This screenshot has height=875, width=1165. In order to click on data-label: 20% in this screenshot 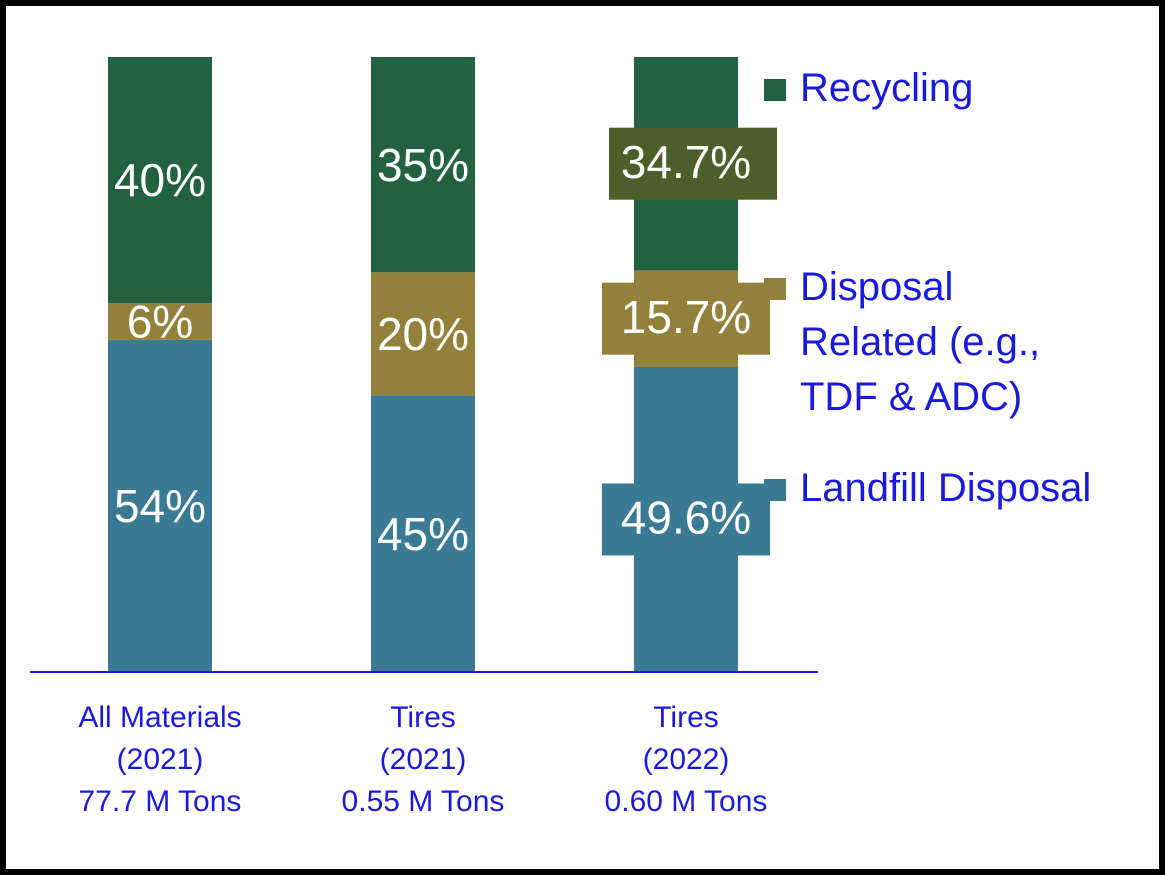, I will do `click(423, 334)`.